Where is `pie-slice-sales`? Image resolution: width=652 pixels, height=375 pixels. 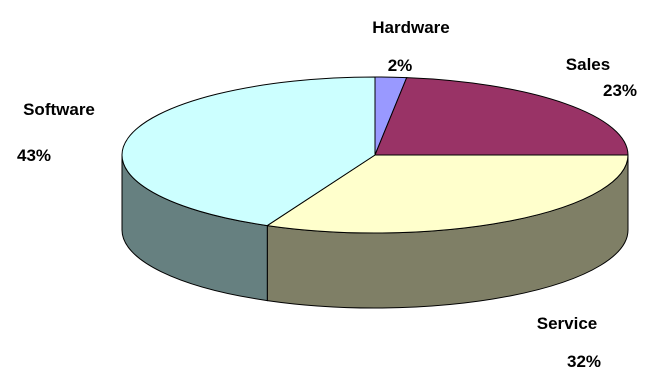
pie-slice-sales is located at coordinates (501, 116).